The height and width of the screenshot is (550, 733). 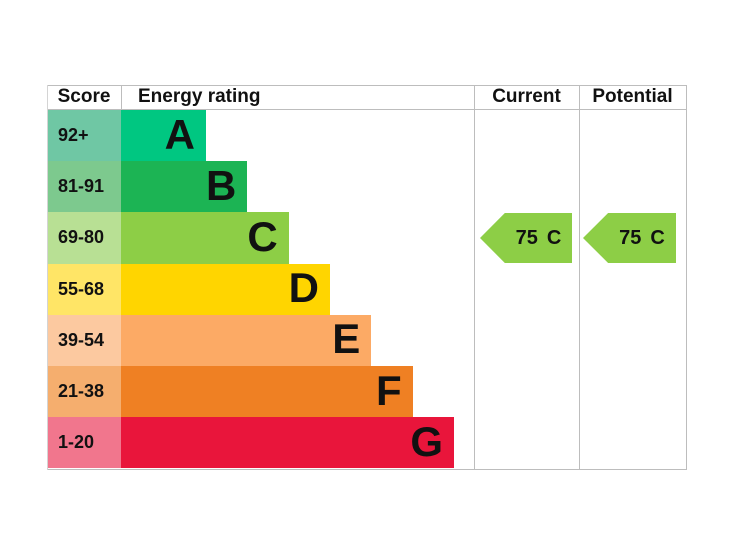 I want to click on band-letter: C, so click(x=262, y=236).